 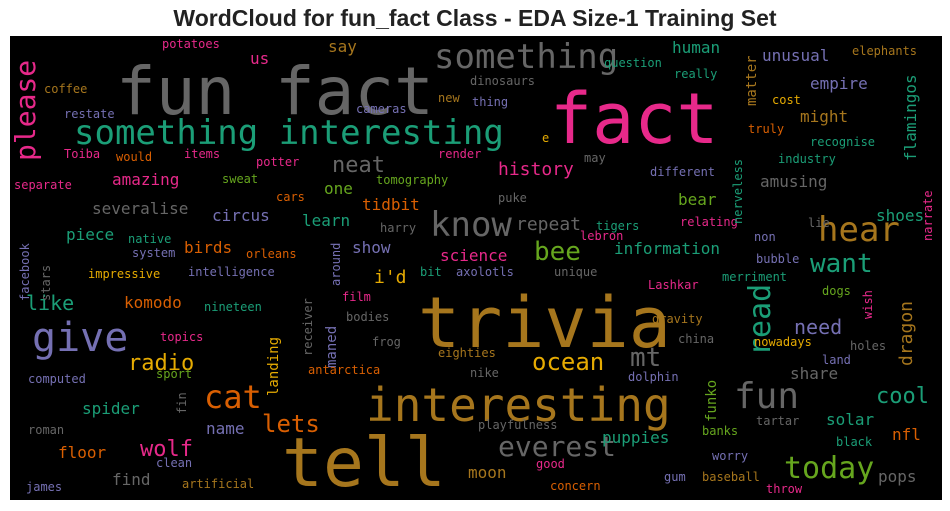 I want to click on cloud-word: harry, so click(x=398, y=228).